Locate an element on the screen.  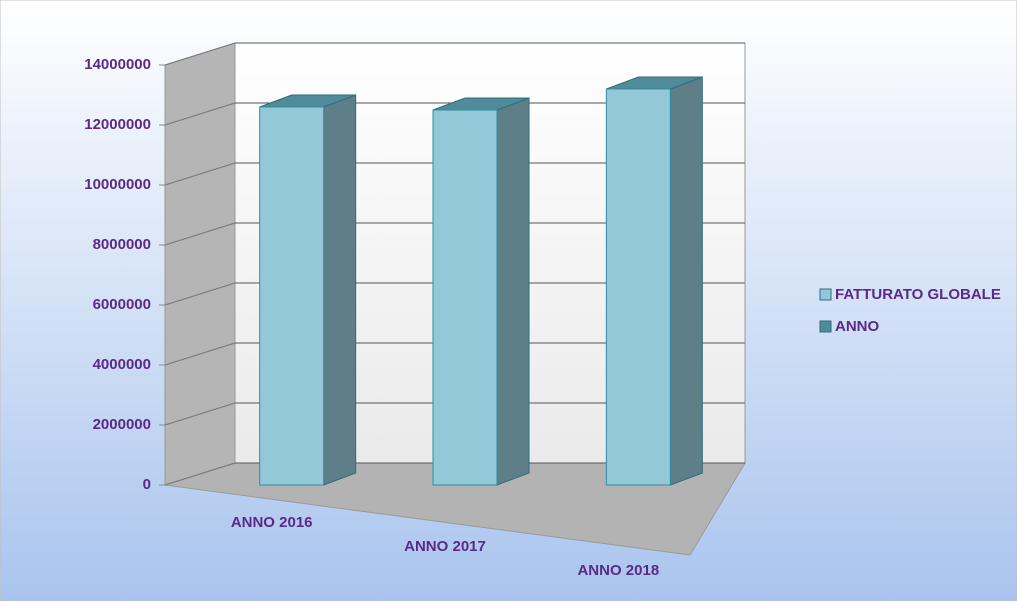
x-tick-label: ANNO 2018 is located at coordinates (618, 570).